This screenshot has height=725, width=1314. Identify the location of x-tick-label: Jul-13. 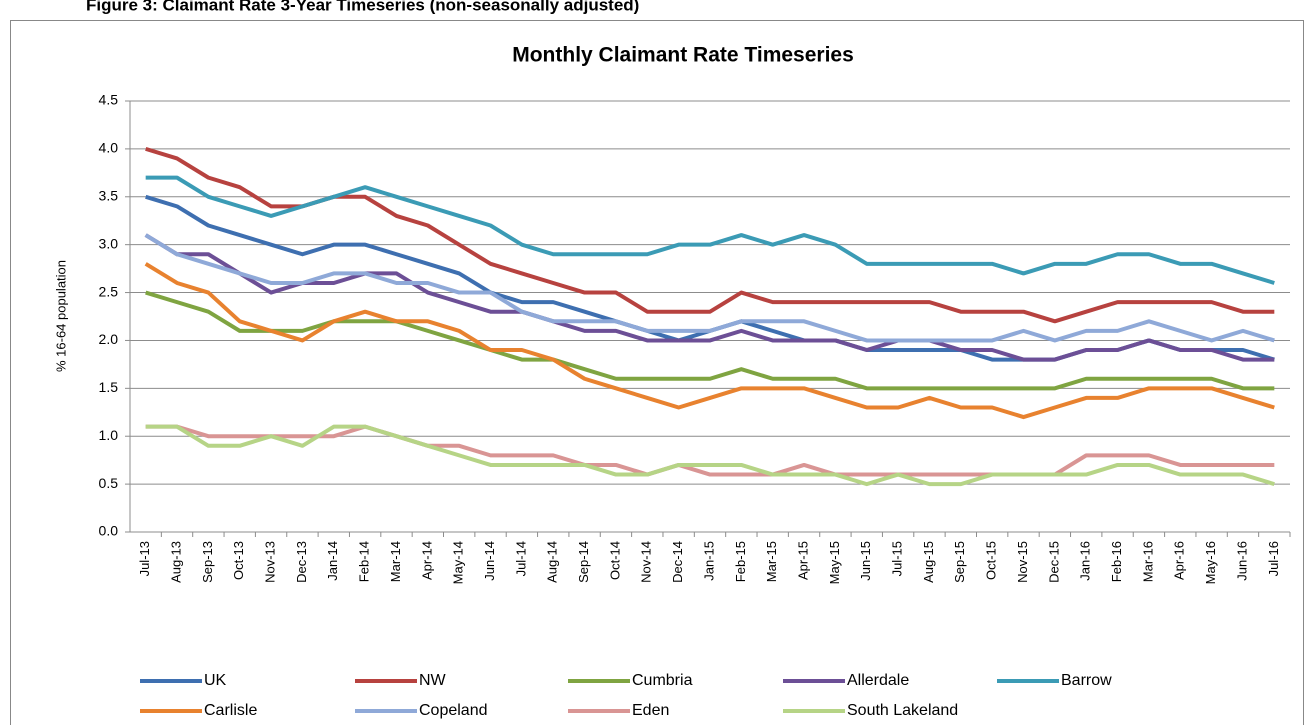
(144, 558).